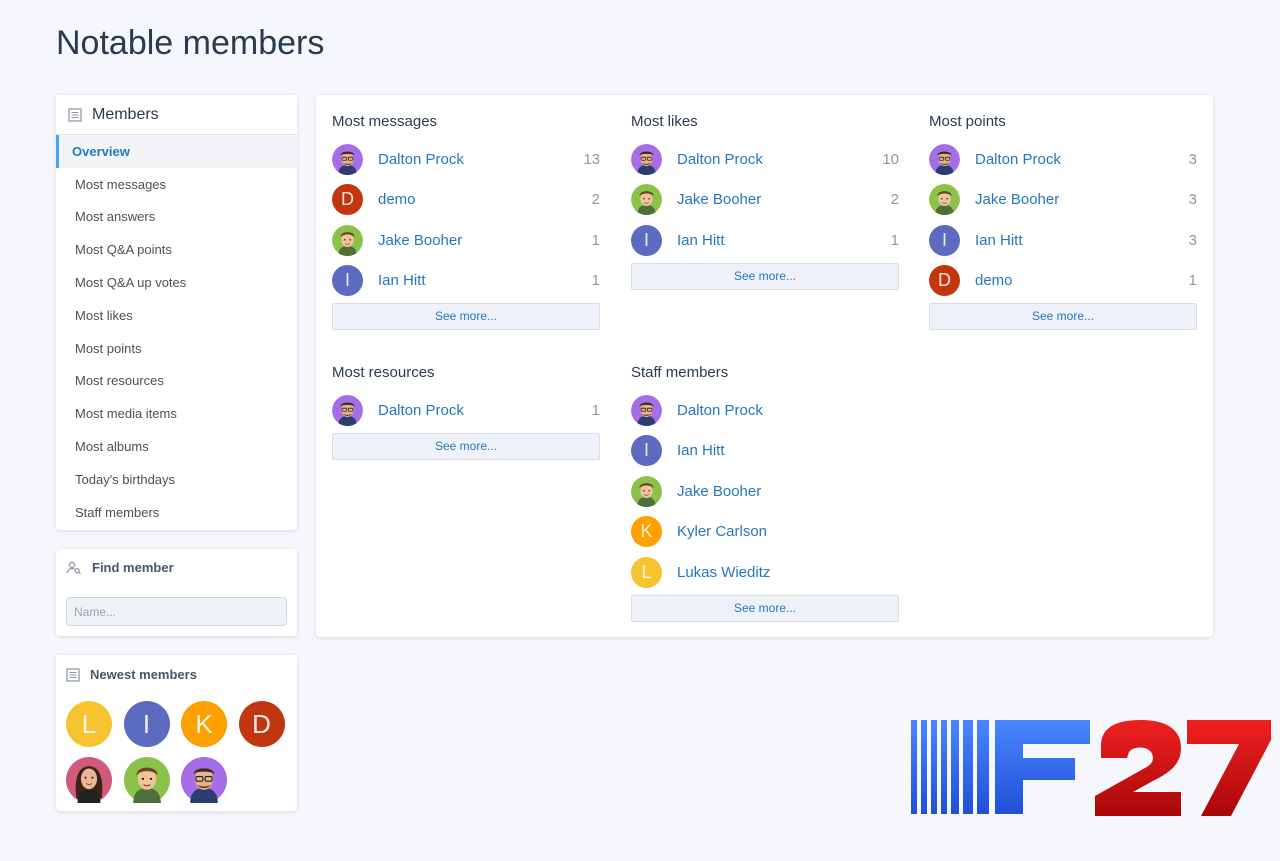  Describe the element at coordinates (383, 372) in the screenshot. I see `section-title: Most resources` at that location.